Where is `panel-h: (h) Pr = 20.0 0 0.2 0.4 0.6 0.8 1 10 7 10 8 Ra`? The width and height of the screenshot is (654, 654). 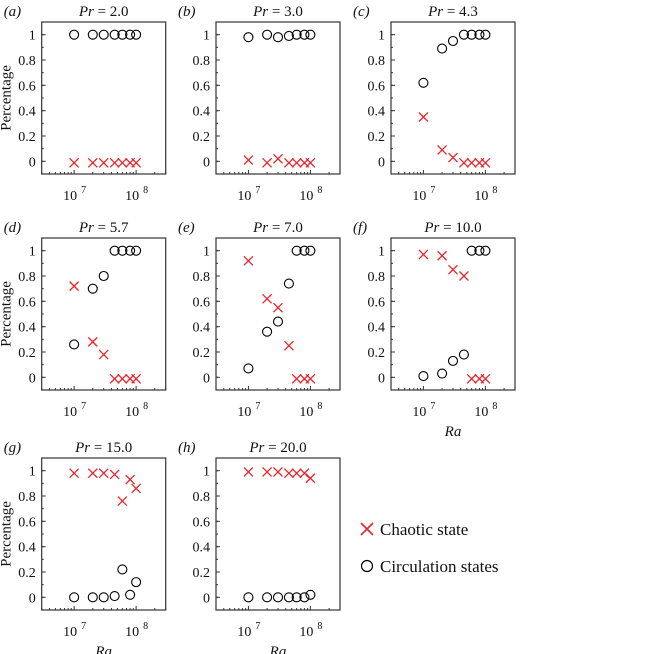 panel-h: (h) Pr = 20.0 0 0.2 0.4 0.6 0.8 1 10 7 10 8 Ra is located at coordinates (259, 547).